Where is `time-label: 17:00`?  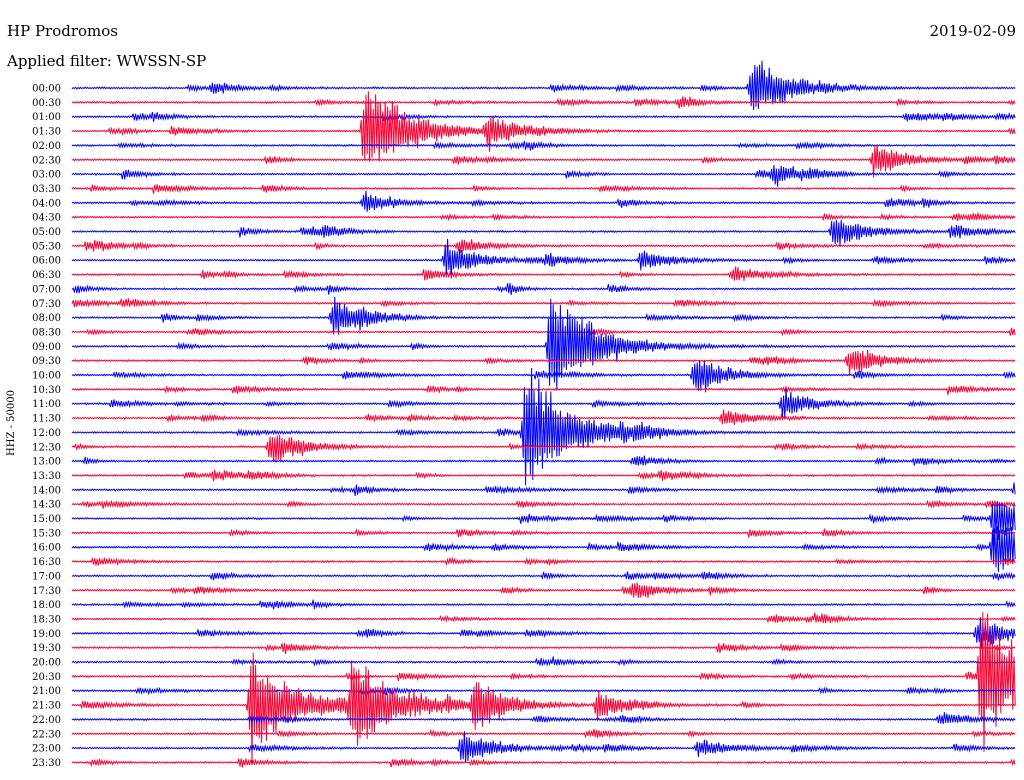 time-label: 17:00 is located at coordinates (46, 576).